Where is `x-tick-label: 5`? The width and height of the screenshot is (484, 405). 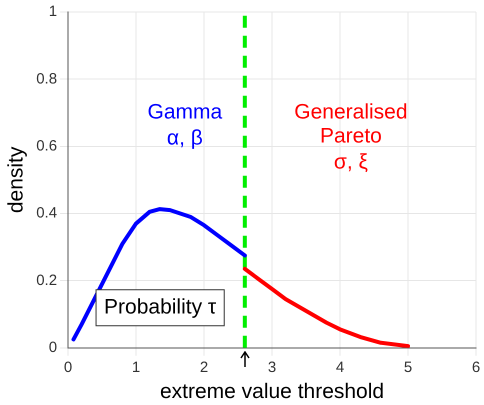 x-tick-label: 5 is located at coordinates (408, 367).